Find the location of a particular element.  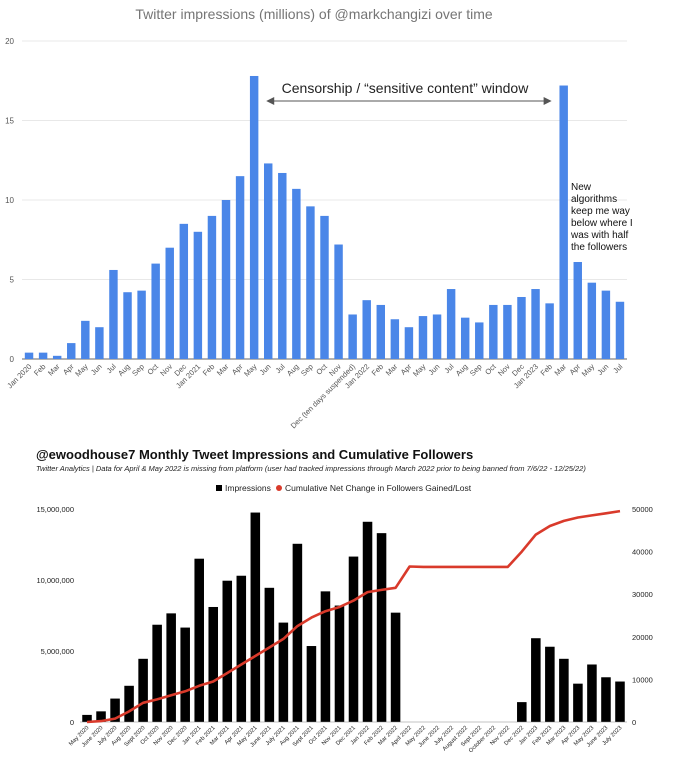

chart2-ytick-left: 5,000,000 is located at coordinates (57, 651).